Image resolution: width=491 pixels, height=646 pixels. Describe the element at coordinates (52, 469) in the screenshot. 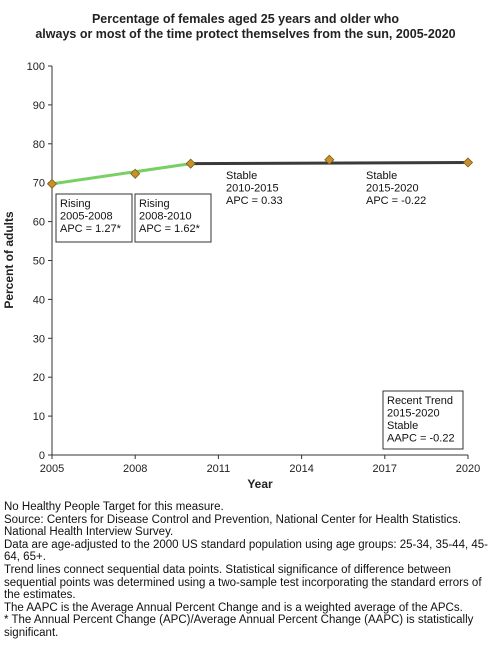

I see `x-tick-label: 2005` at that location.